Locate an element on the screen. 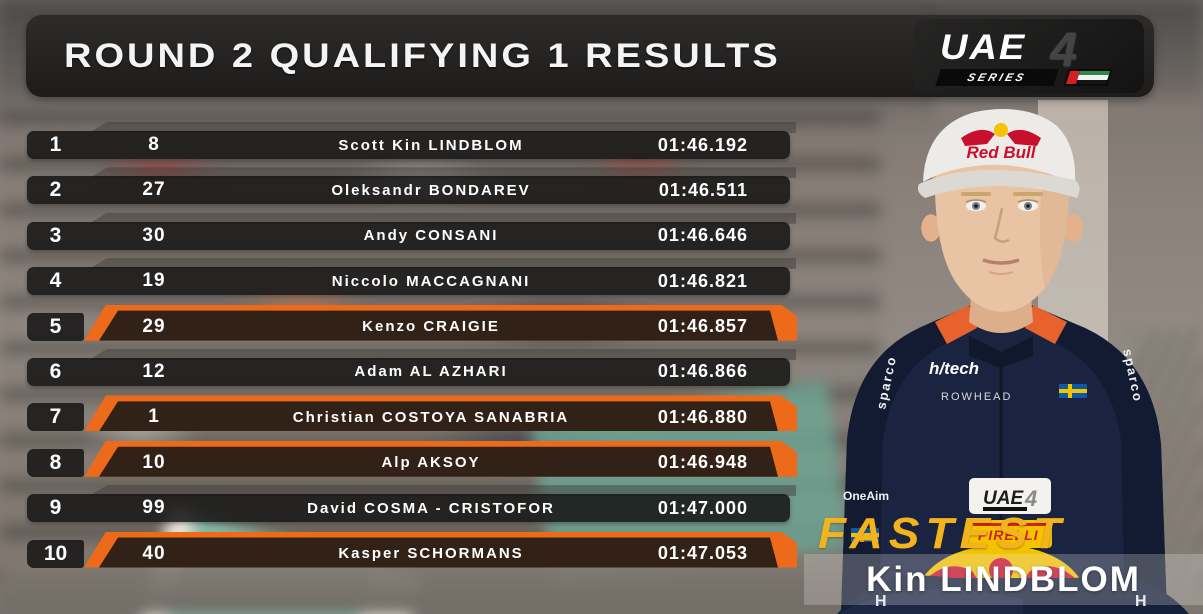  driver-name-cell: Oleksandr BONDAREV is located at coordinates (431, 190).